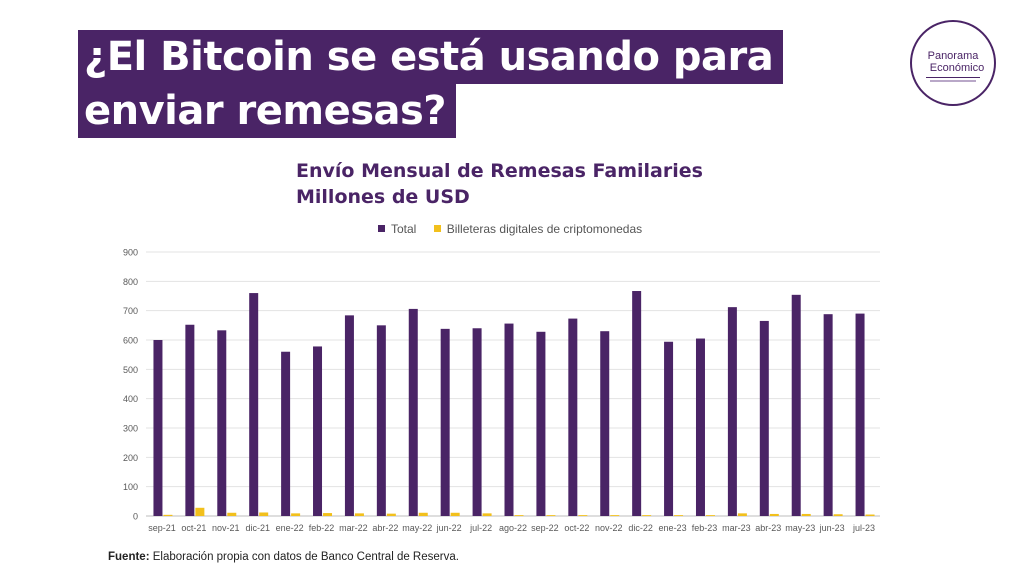 The height and width of the screenshot is (576, 1024). I want to click on legend-label-crypto: Billeteras digitales de criptomonedas, so click(544, 229).